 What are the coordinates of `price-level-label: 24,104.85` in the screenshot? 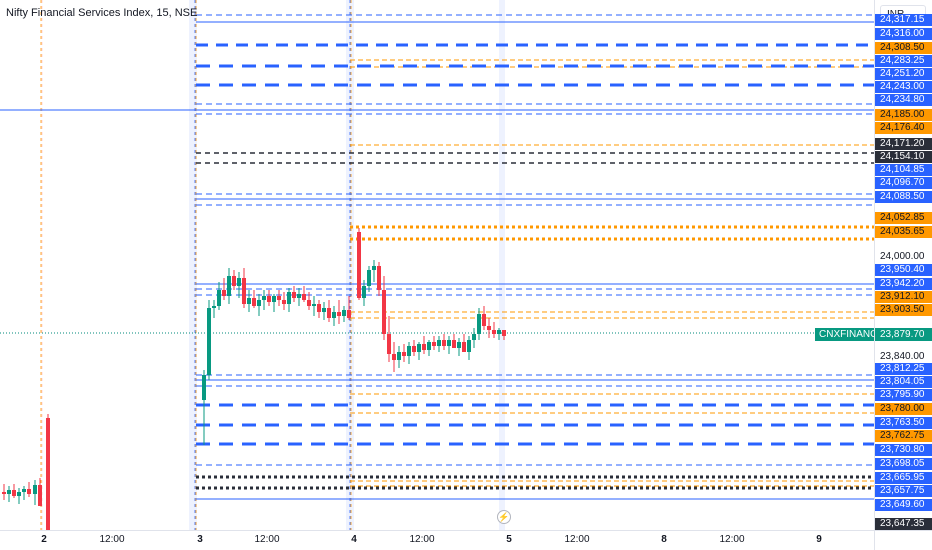 It's located at (903, 170).